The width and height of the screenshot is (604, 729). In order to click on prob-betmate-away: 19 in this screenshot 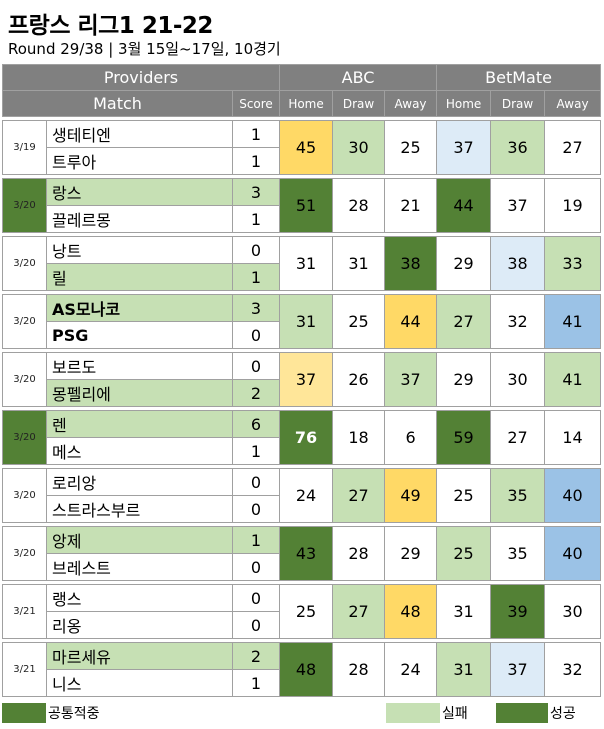, I will do `click(573, 205)`.